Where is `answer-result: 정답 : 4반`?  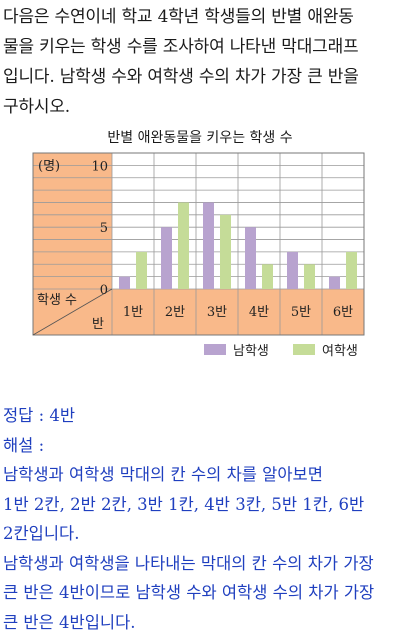
answer-result: 정답 : 4반 is located at coordinates (201, 416).